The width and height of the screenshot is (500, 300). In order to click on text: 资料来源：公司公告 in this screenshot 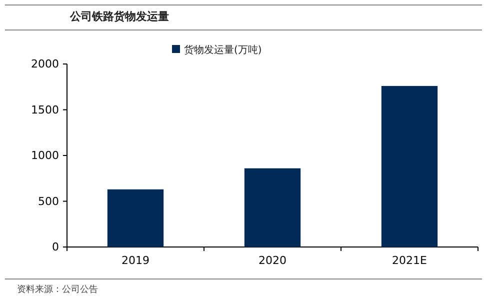, I will do `click(57, 289)`.